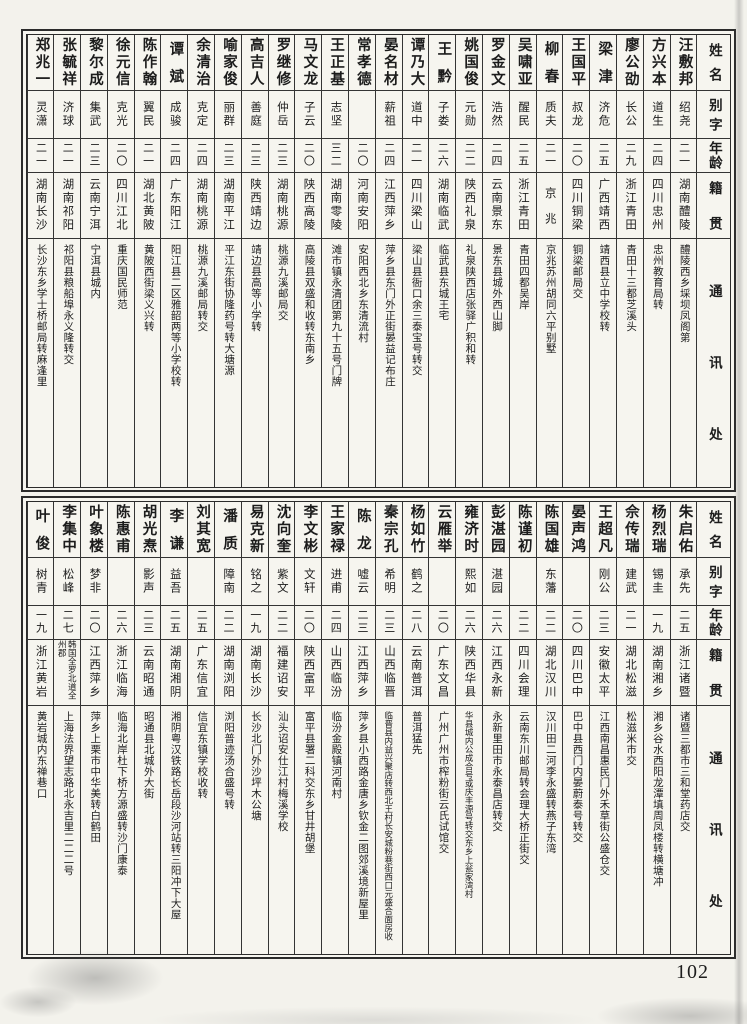 This screenshot has height=1024, width=747. Describe the element at coordinates (254, 623) in the screenshot. I see `age-cell: 一九` at that location.